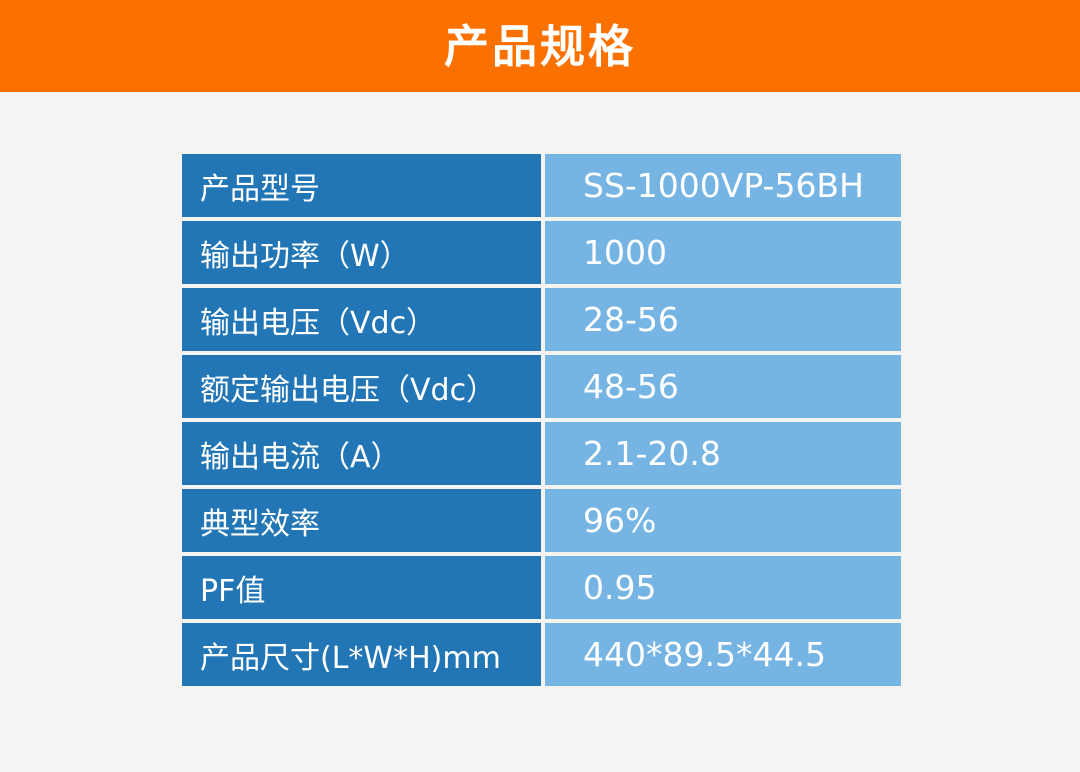  What do you see at coordinates (723, 654) in the screenshot?
I see `spec-value-cell: 440*89.5*44.5` at bounding box center [723, 654].